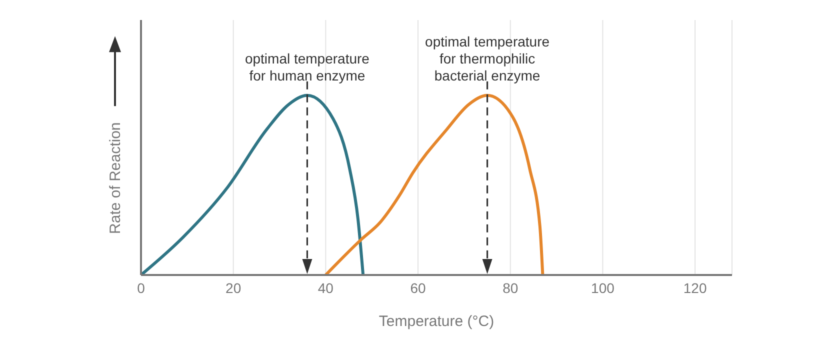  Describe the element at coordinates (307, 67) in the screenshot. I see `ref-line-label: optimal temperature for human enzyme` at that location.